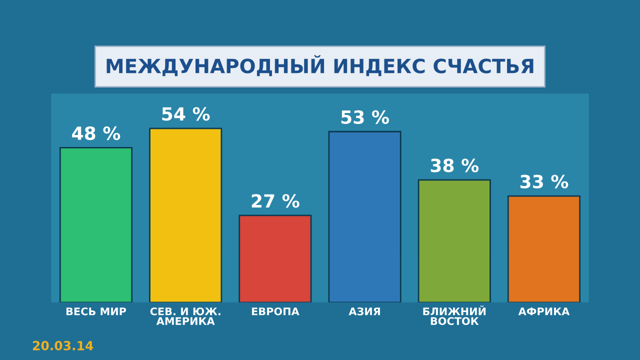 The height and width of the screenshot is (360, 640). What do you see at coordinates (186, 114) in the screenshot?
I see `data-label: 54 %` at bounding box center [186, 114].